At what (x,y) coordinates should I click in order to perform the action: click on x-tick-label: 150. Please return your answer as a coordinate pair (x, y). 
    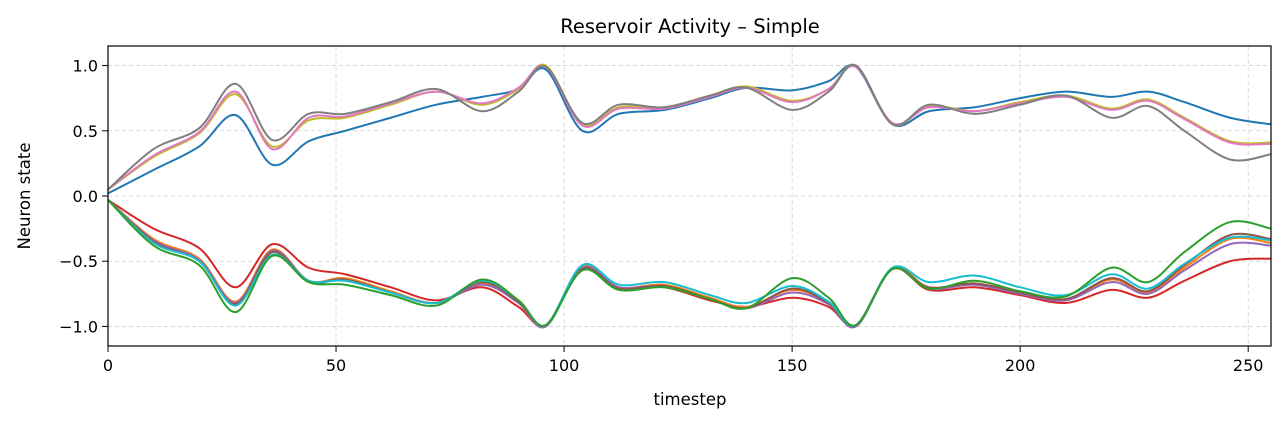
    Looking at the image, I should click on (792, 365).